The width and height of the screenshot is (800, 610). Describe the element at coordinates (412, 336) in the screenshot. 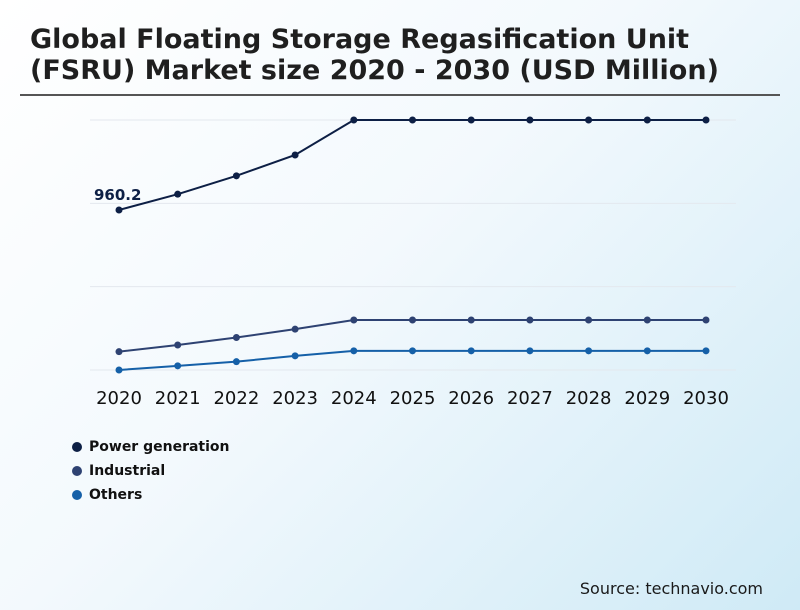

I see `series-line-industrial` at that location.